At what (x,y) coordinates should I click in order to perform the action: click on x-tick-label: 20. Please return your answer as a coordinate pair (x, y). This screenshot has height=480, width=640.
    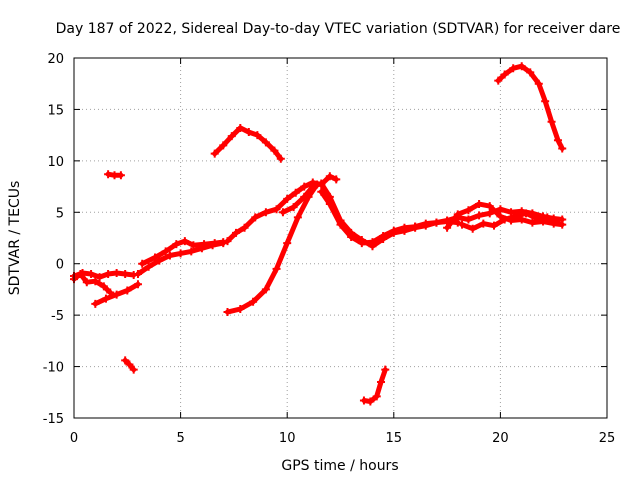
    Looking at the image, I should click on (500, 438).